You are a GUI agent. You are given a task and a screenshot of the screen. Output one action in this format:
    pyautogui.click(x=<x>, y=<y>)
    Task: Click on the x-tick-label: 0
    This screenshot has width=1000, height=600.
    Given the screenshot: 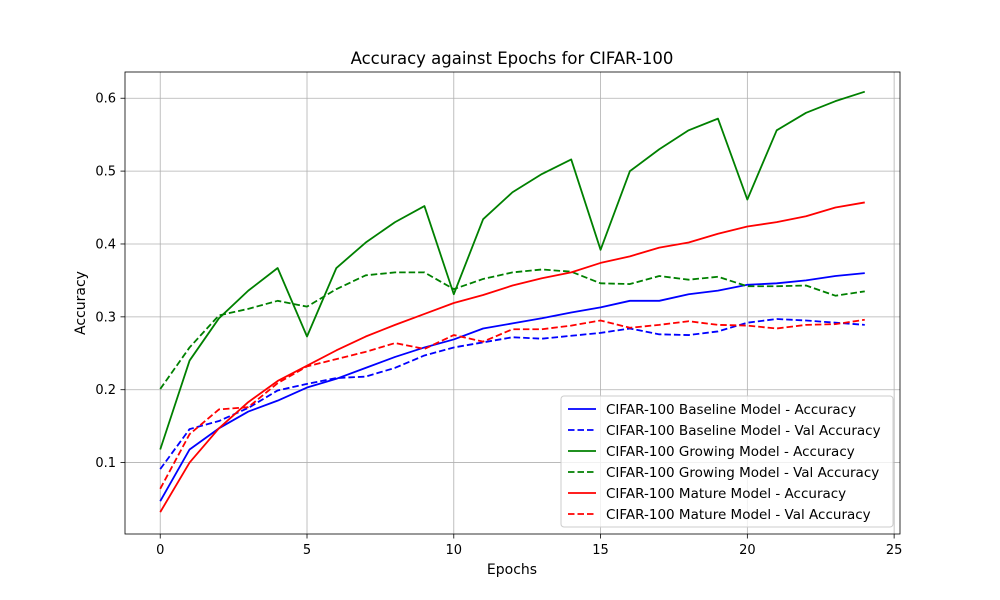 What is the action you would take?
    pyautogui.click(x=160, y=550)
    